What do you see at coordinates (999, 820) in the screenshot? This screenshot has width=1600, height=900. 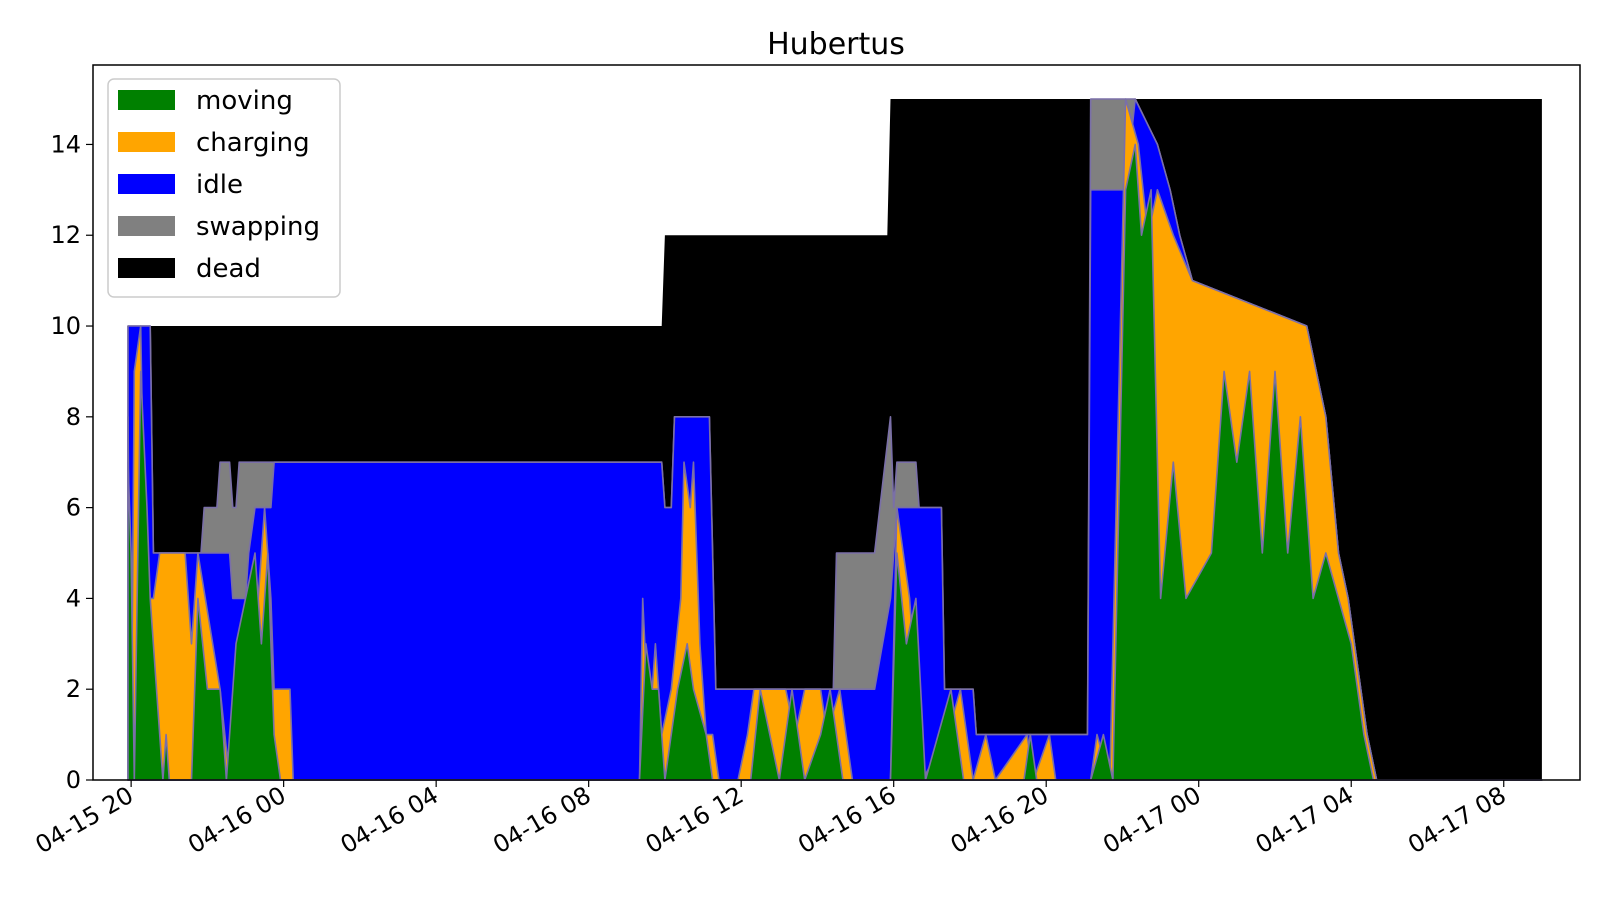 I see `x-tick-label: 04-16 20` at bounding box center [999, 820].